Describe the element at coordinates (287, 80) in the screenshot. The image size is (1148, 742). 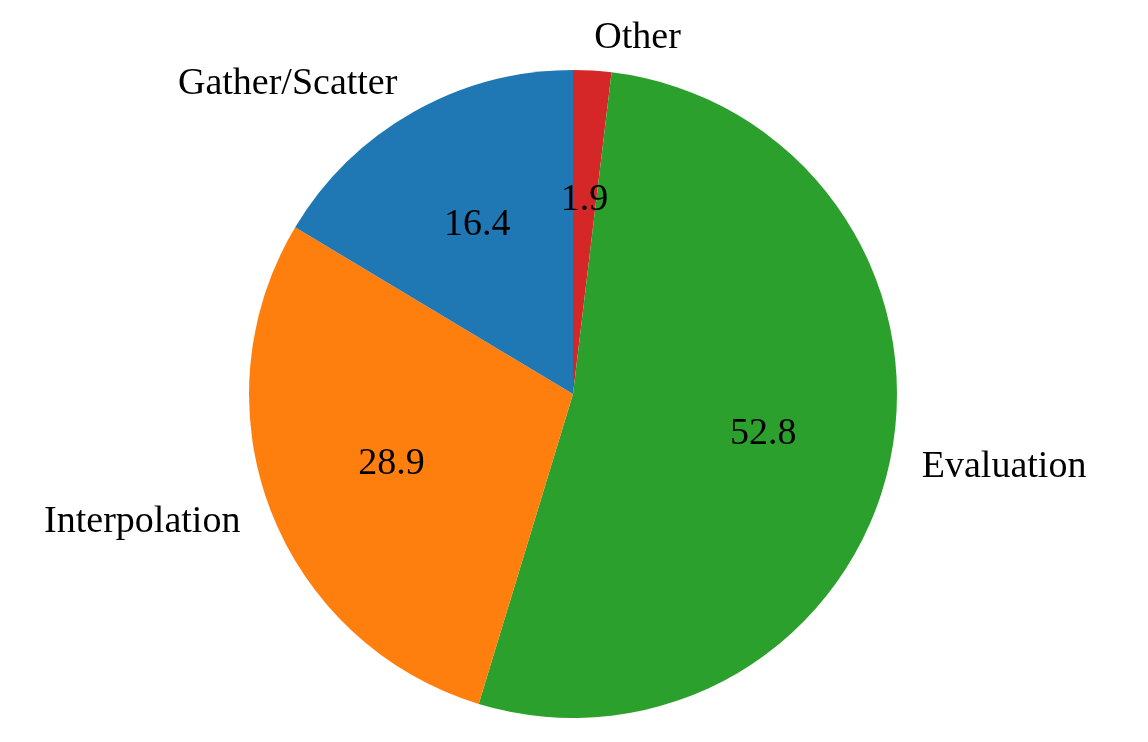
I see `slice-label: Gather/Scatter` at that location.